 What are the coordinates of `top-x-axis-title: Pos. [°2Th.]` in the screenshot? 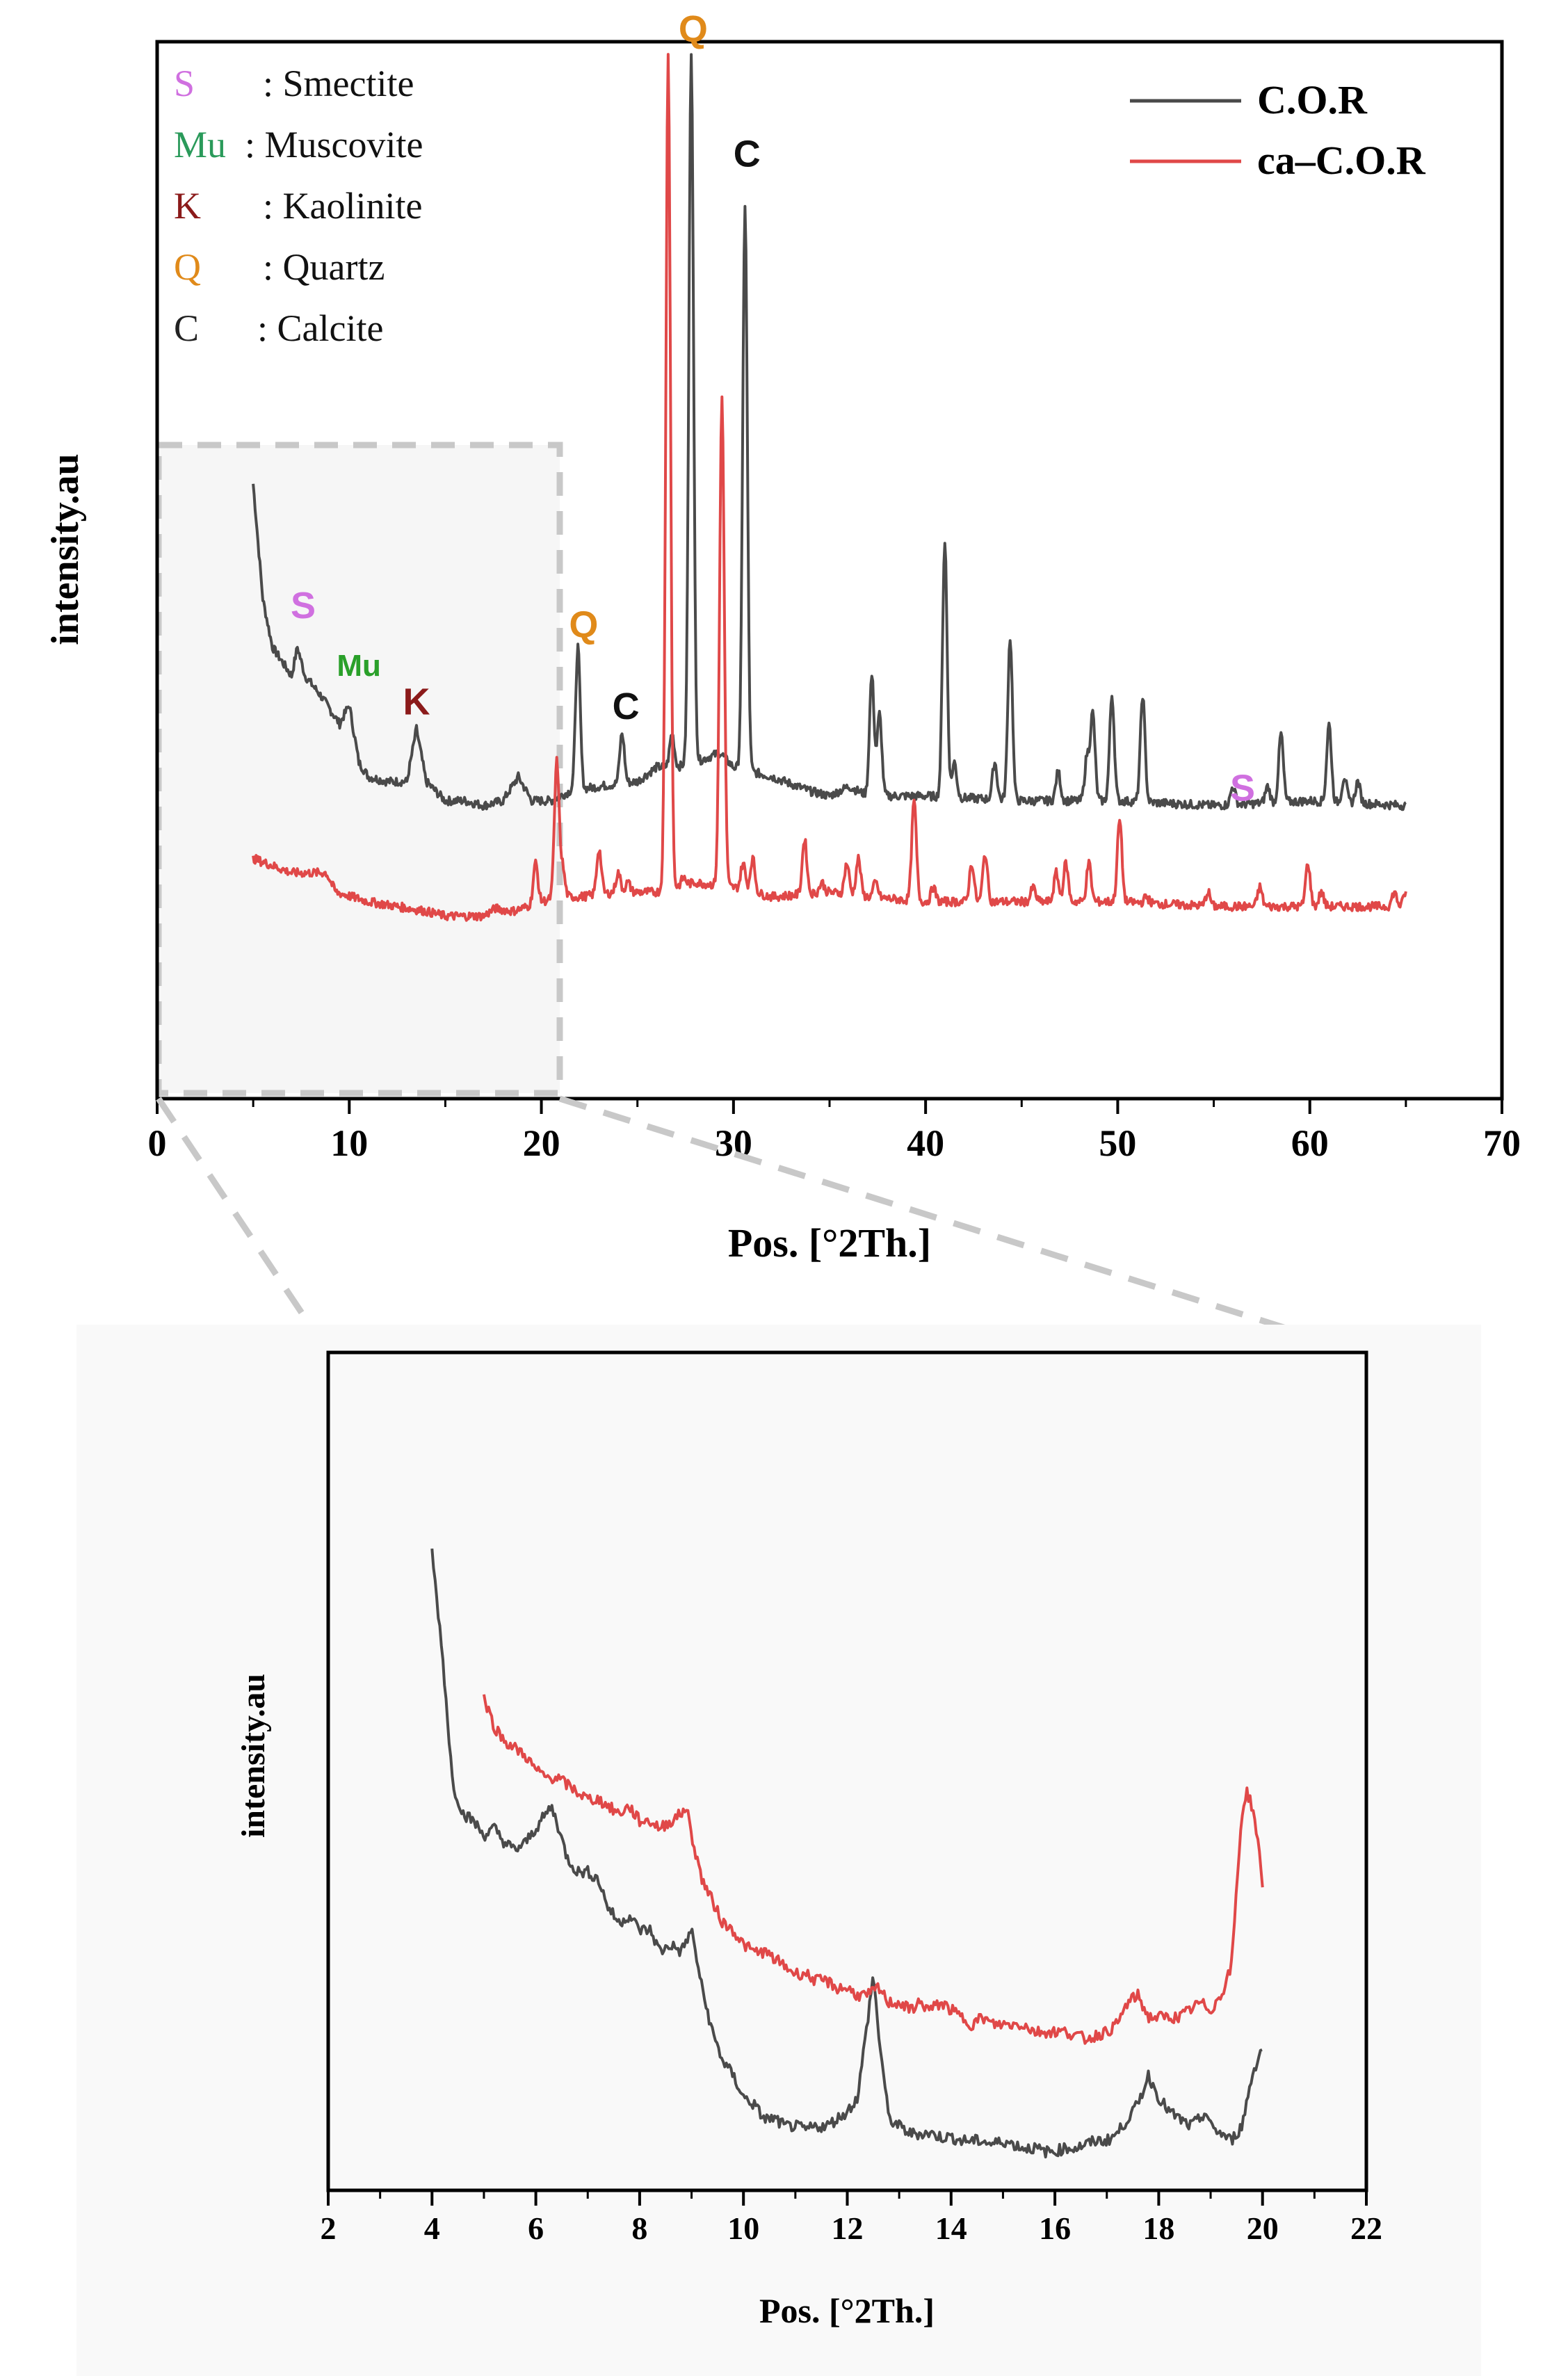 It's located at (829, 1243).